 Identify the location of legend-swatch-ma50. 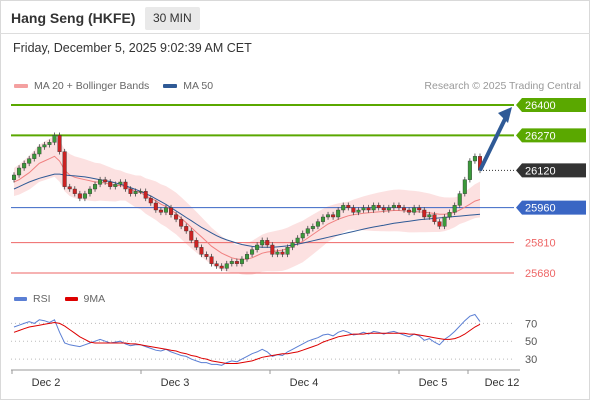
(170, 86).